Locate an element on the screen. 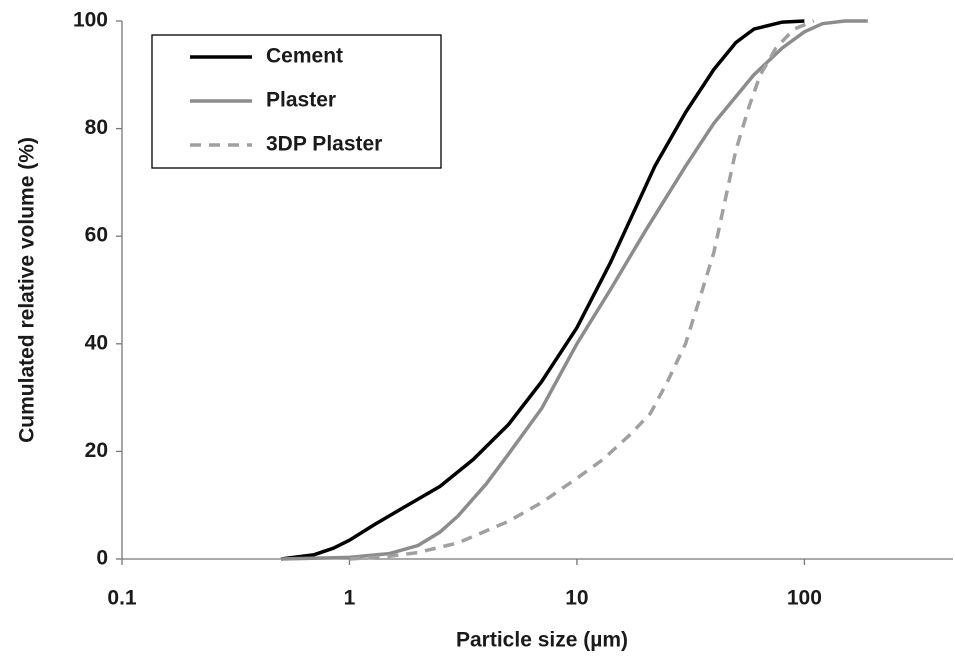 This screenshot has width=955, height=659. x-tick-label: 10 is located at coordinates (576, 598).